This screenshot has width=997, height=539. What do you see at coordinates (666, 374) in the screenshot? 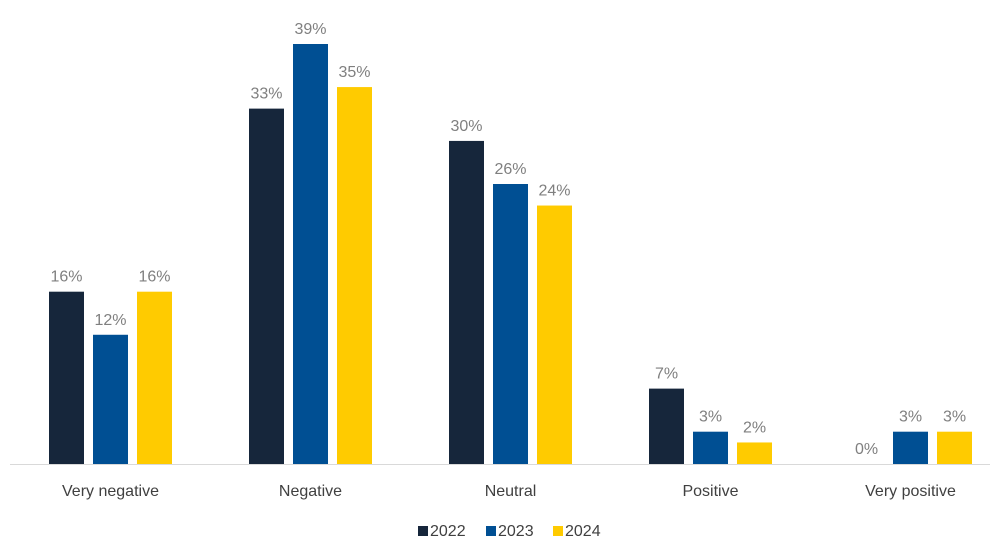
I see `data-label-2022-3: 7%` at bounding box center [666, 374].